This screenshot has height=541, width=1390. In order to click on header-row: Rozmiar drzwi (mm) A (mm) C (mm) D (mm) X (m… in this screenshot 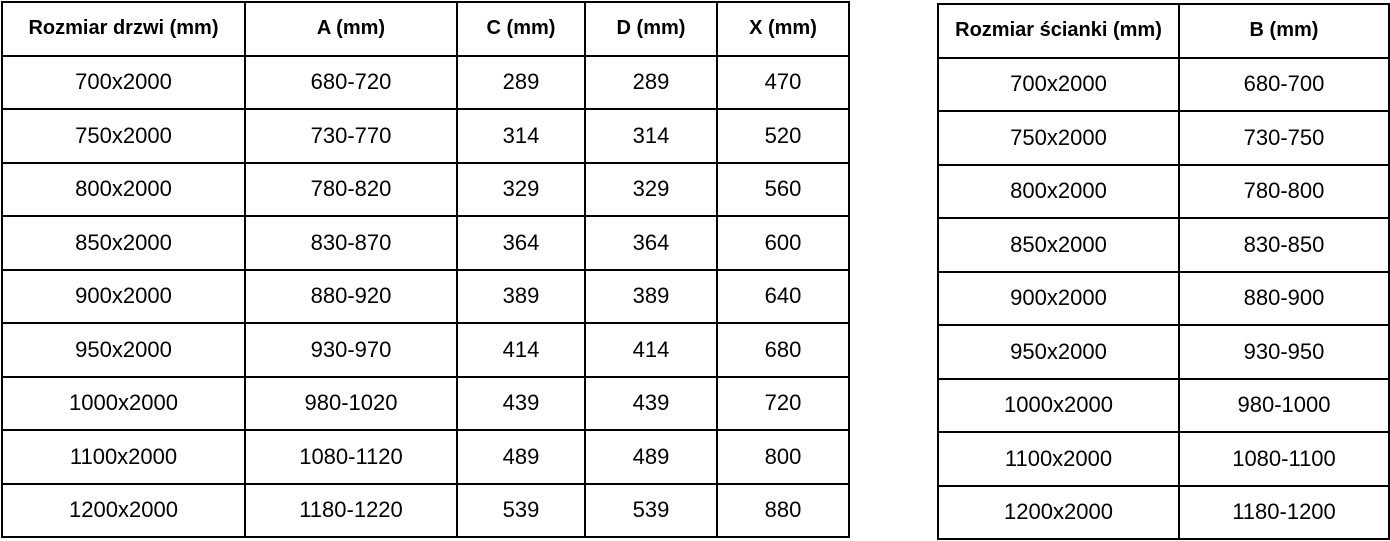, I will do `click(425, 29)`.